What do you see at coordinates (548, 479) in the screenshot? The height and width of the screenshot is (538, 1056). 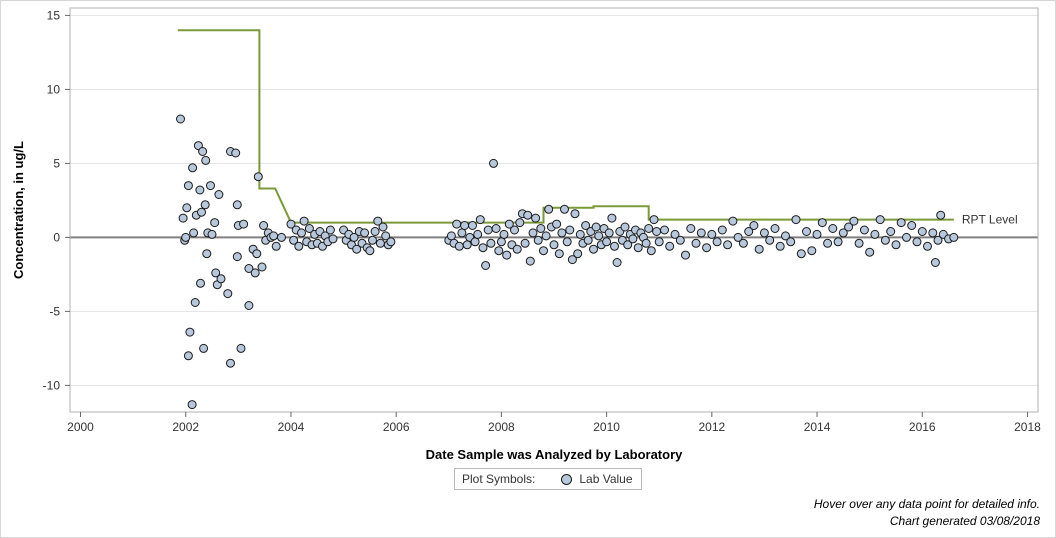 I see `legend: Plot Symbols: Lab Value` at bounding box center [548, 479].